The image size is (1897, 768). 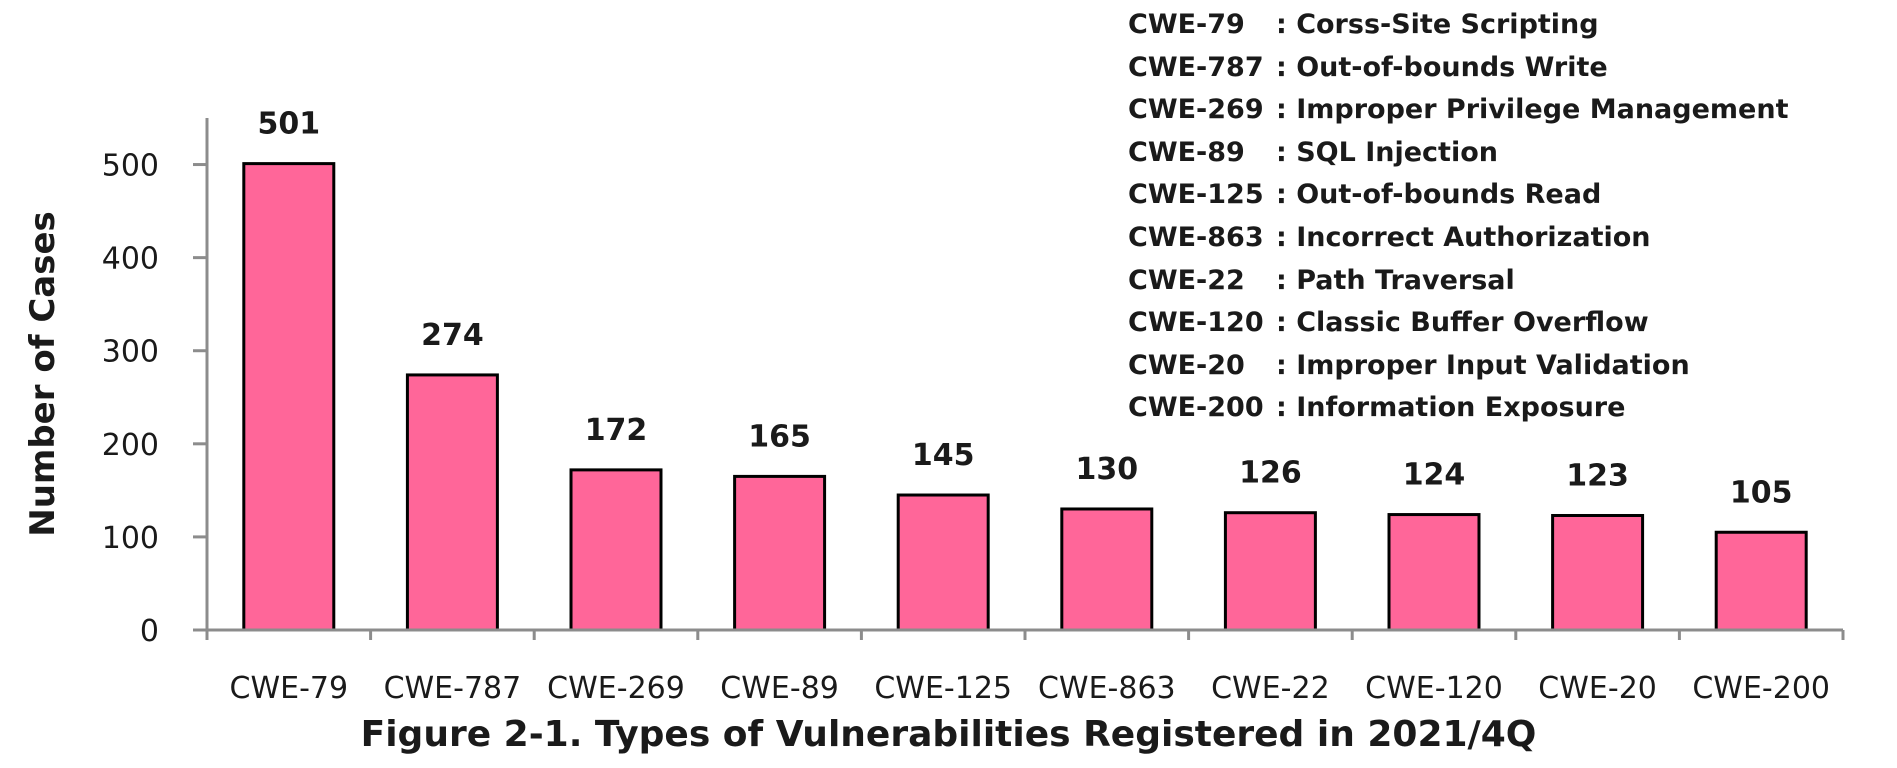 I want to click on legend-entry: CWE-79 : Corss-Site Scripting, so click(x=1458, y=25).